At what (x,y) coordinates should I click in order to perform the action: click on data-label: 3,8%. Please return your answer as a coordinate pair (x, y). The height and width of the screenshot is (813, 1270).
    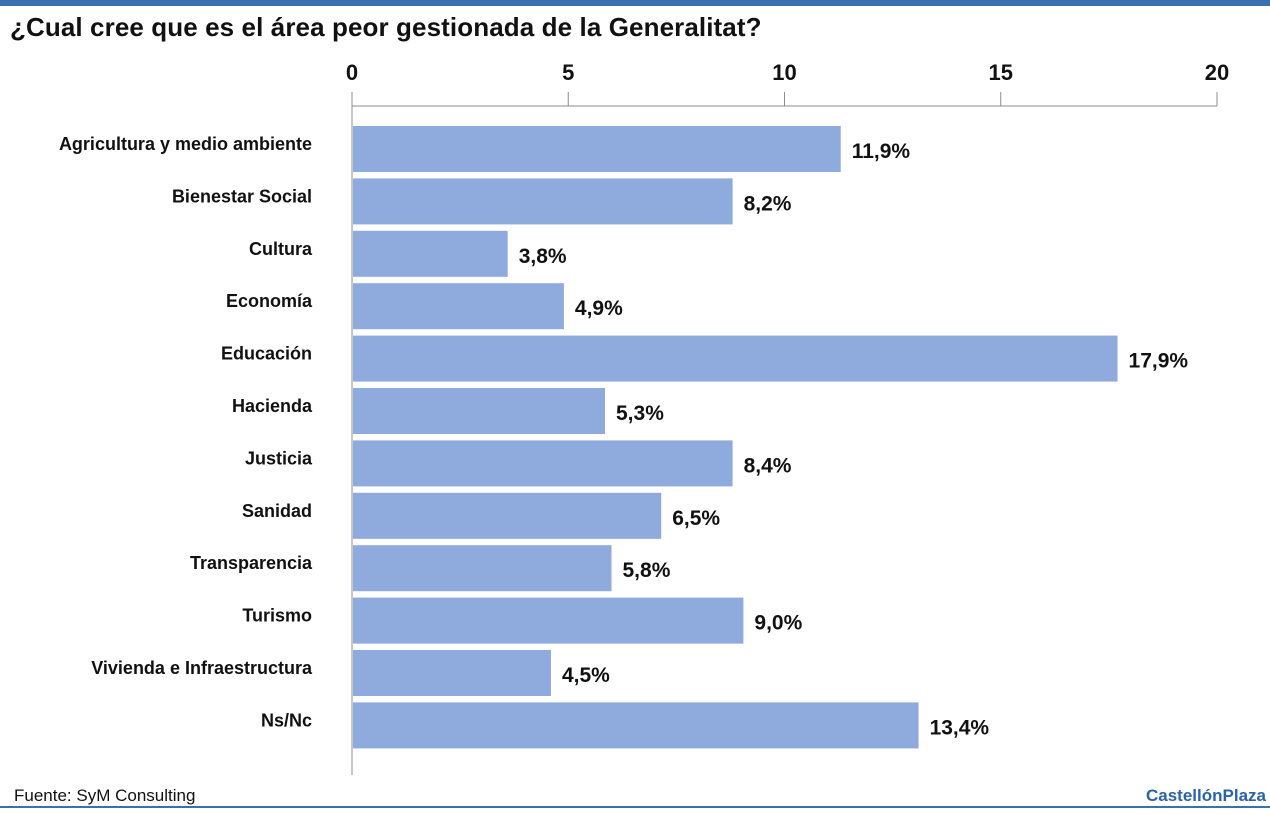
    Looking at the image, I should click on (543, 256).